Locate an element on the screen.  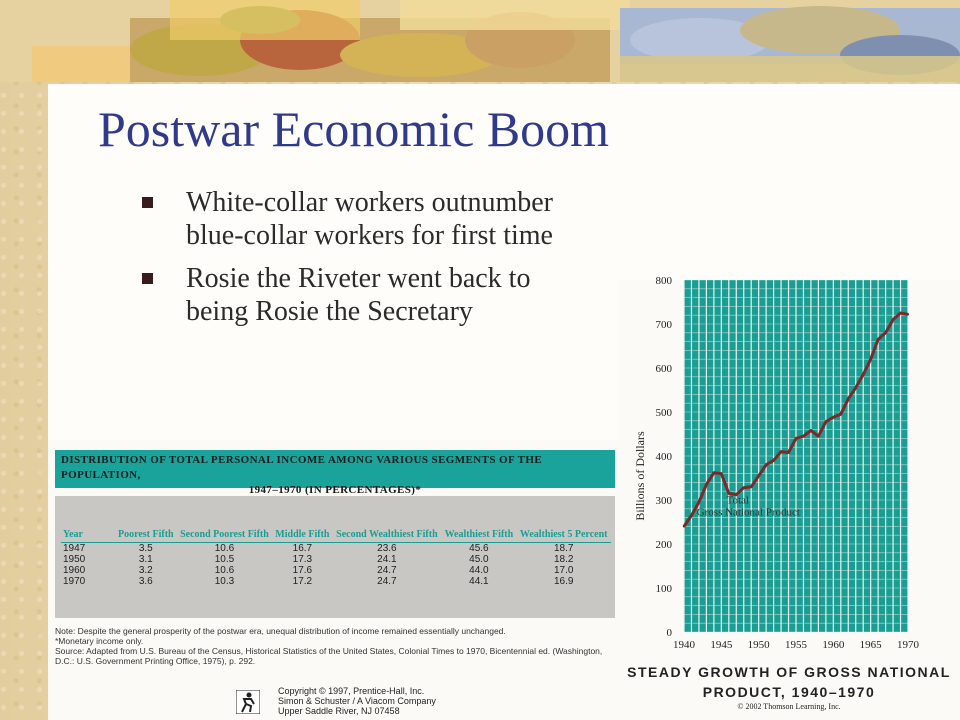
y-tick-label: 0 is located at coordinates (670, 633).